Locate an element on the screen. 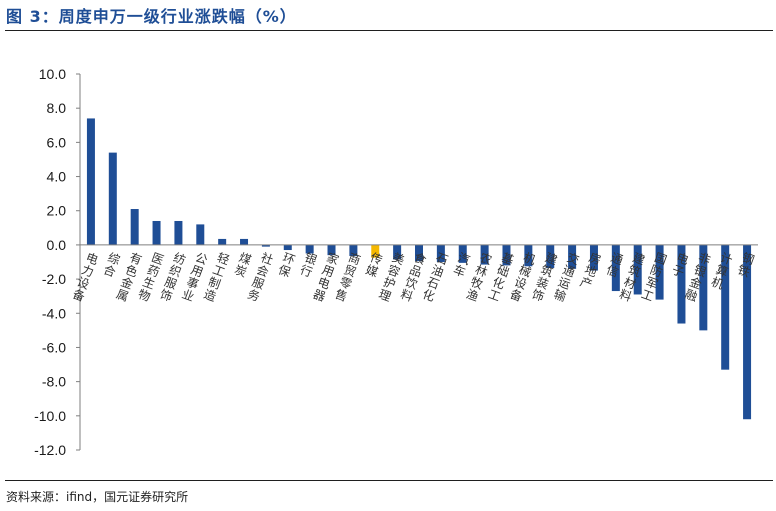 This screenshot has height=511, width=776. category-label: 房地产 is located at coordinates (590, 270).